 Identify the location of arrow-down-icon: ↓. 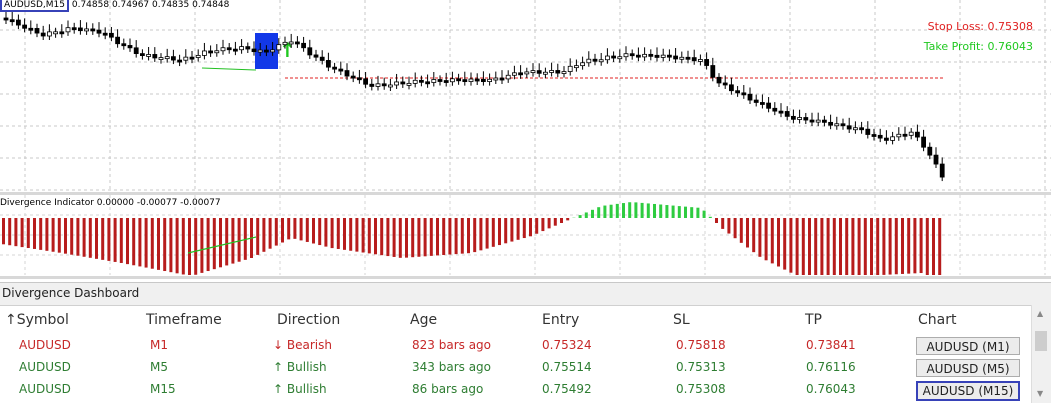
(278, 345).